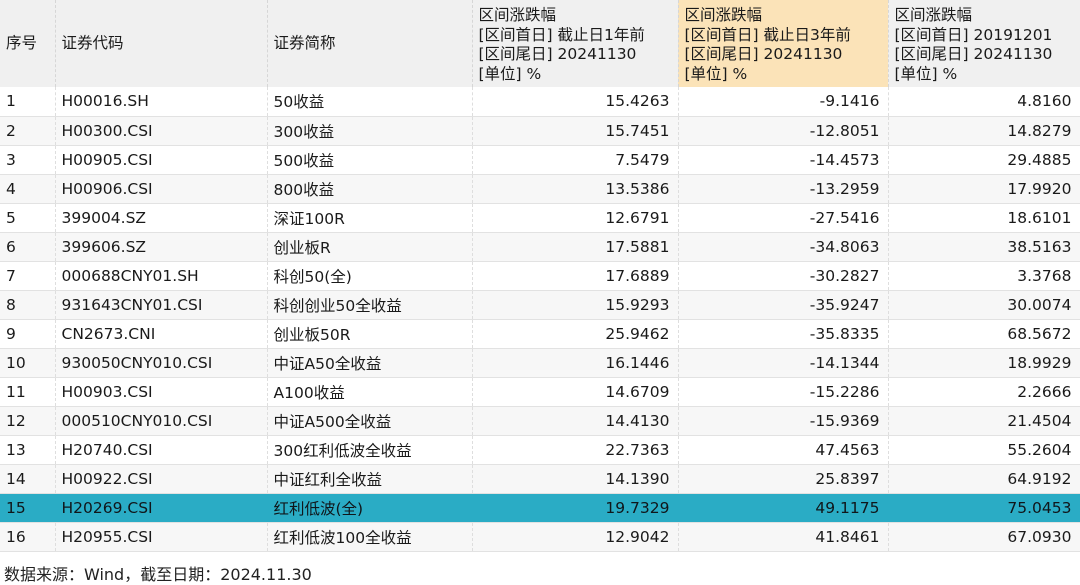 Image resolution: width=1080 pixels, height=585 pixels. I want to click on cell-v2: -27.5416, so click(783, 218).